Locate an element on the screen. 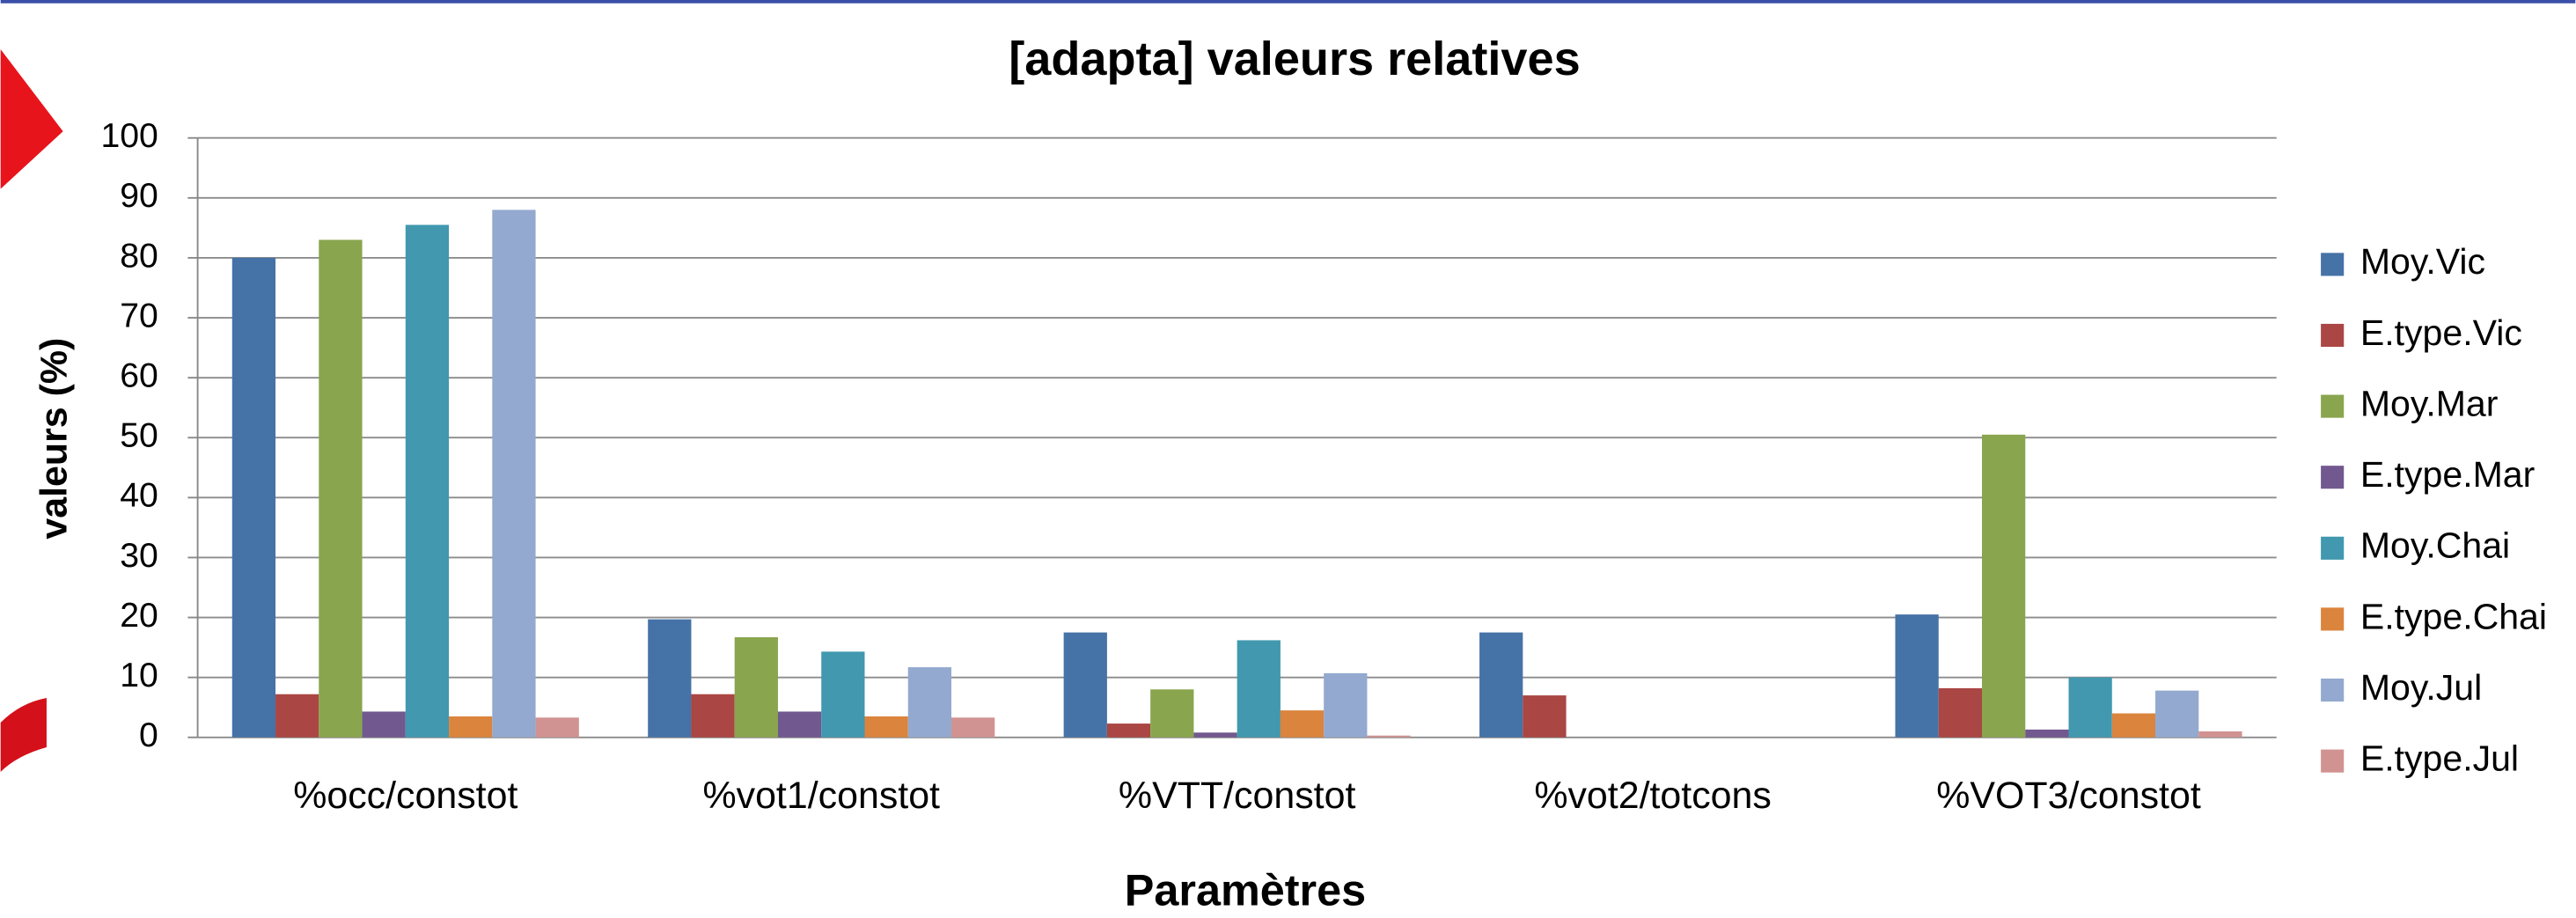 The image size is (2576, 918). legend-label: Moy.Vic is located at coordinates (2422, 261).